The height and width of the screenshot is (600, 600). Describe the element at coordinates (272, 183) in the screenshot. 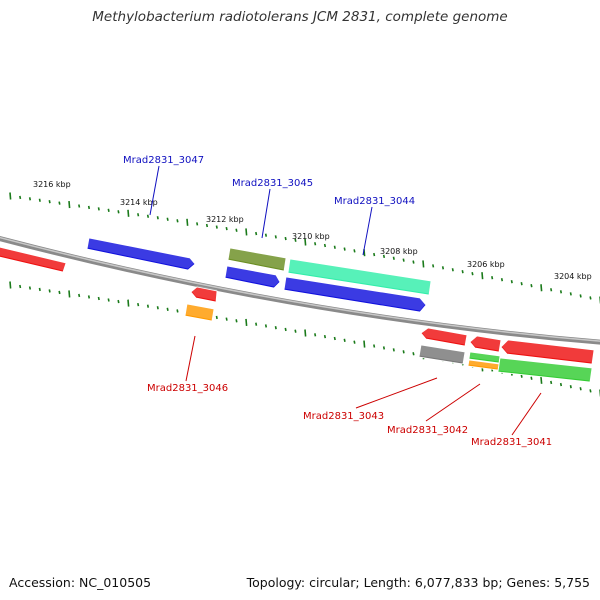

I see `gene-label-3045: Mrad2831_3045` at that location.